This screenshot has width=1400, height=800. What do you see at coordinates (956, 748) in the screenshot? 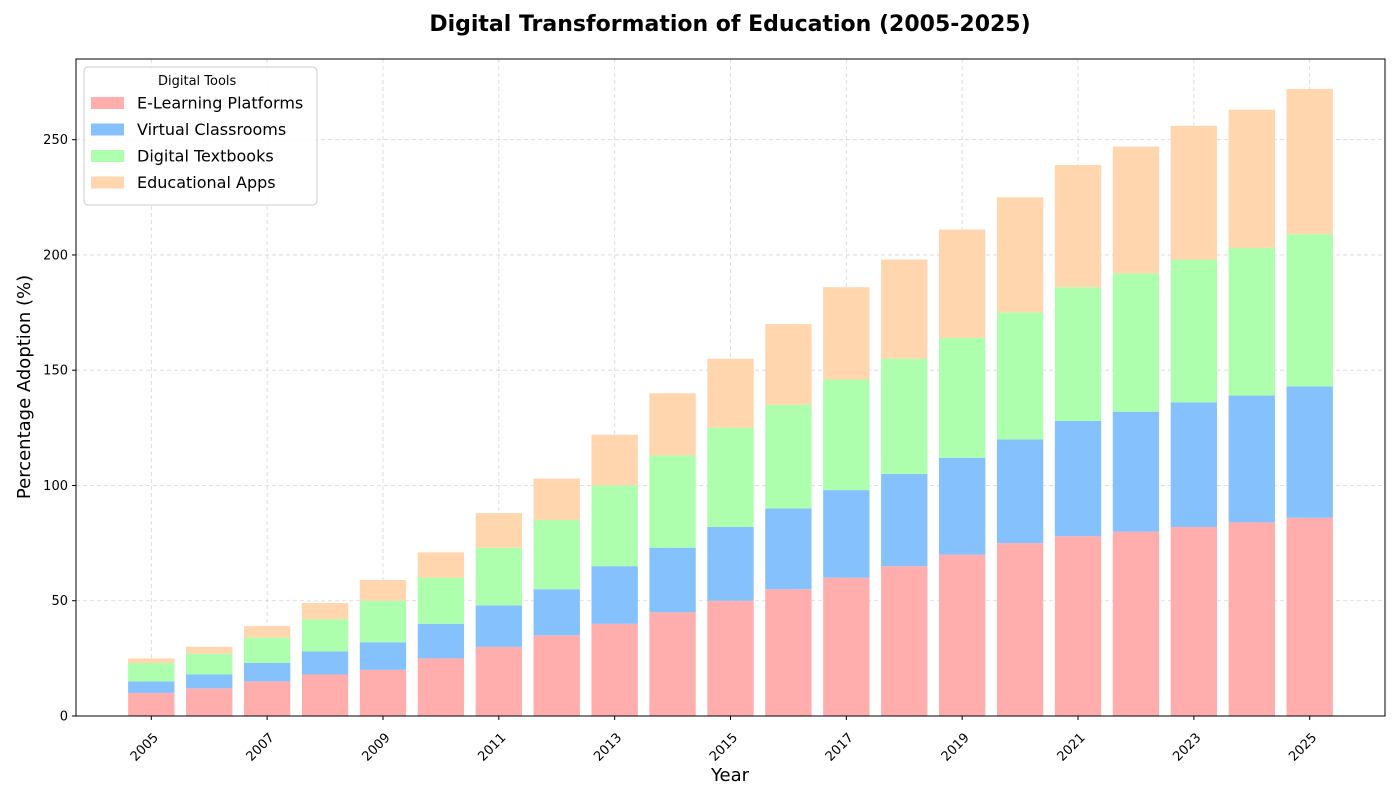
I see `x-tick-label: 2019` at bounding box center [956, 748].